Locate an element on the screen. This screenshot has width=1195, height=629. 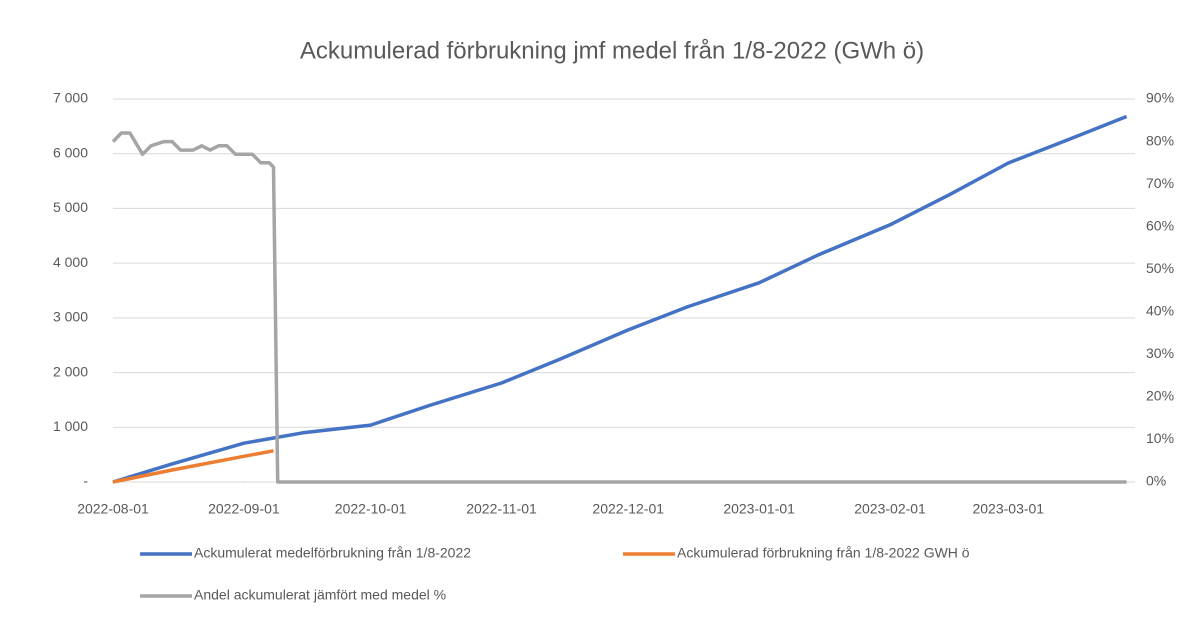
y2-tick-label: 60% is located at coordinates (1160, 225).